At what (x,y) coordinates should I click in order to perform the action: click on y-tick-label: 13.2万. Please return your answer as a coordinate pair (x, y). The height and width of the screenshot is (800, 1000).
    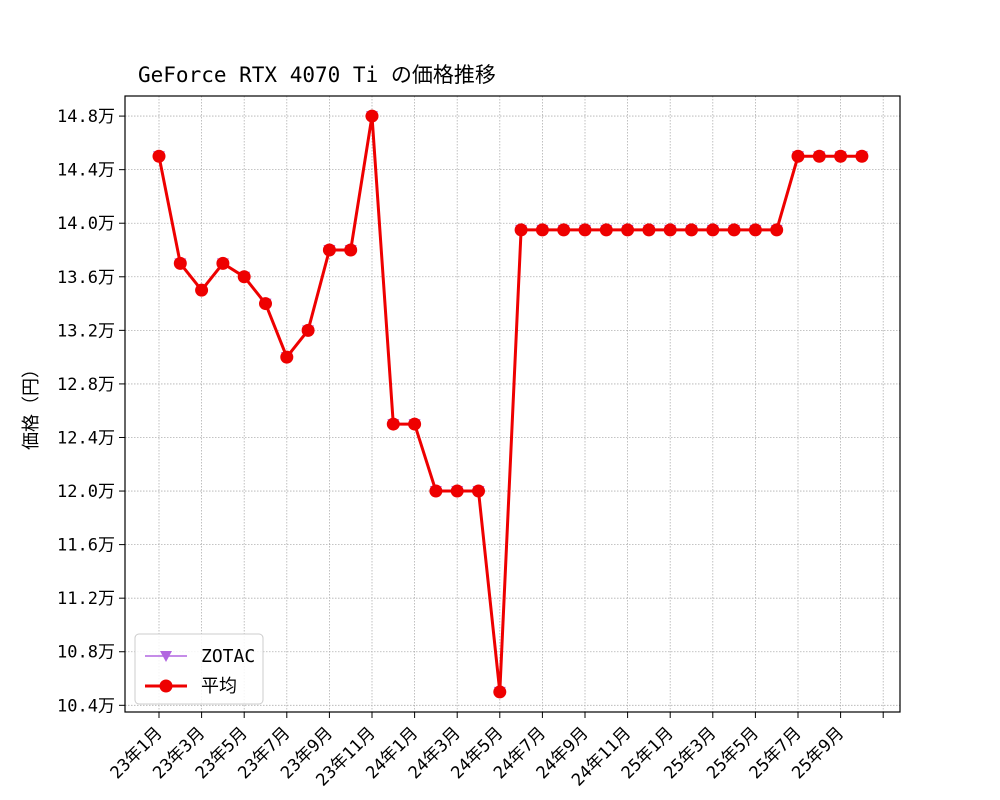
    Looking at the image, I should click on (86, 331).